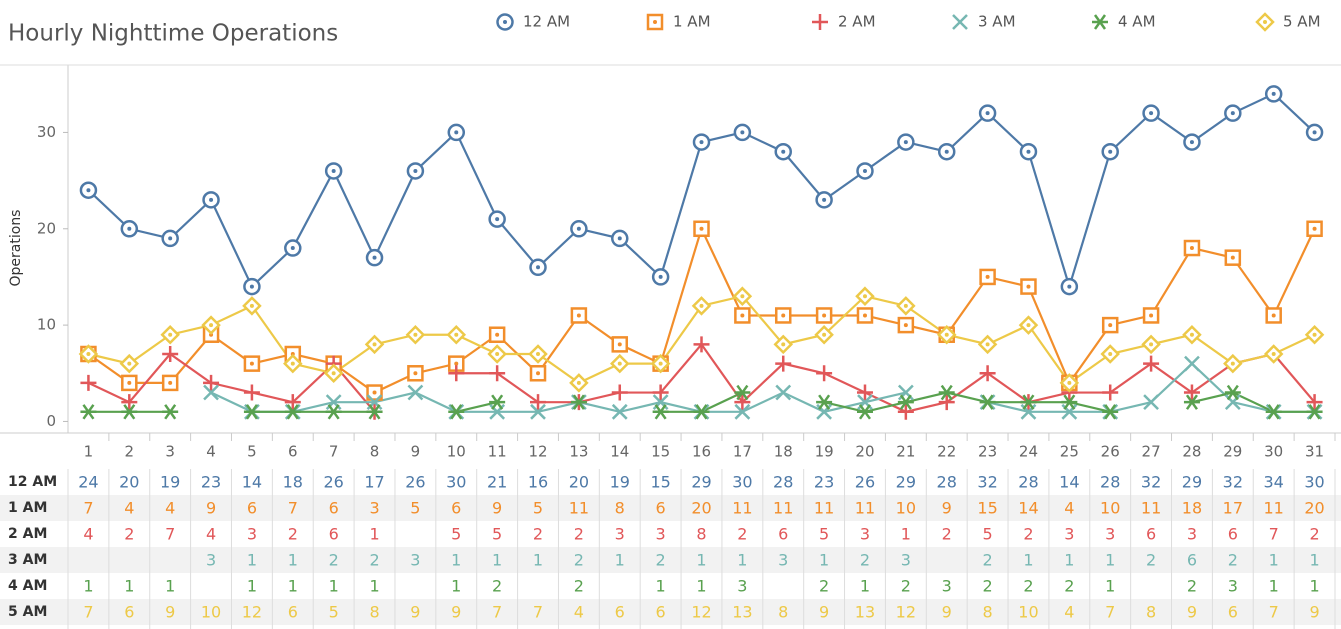 The height and width of the screenshot is (629, 1341). Describe the element at coordinates (170, 452) in the screenshot. I see `x-tick-label: 3` at that location.